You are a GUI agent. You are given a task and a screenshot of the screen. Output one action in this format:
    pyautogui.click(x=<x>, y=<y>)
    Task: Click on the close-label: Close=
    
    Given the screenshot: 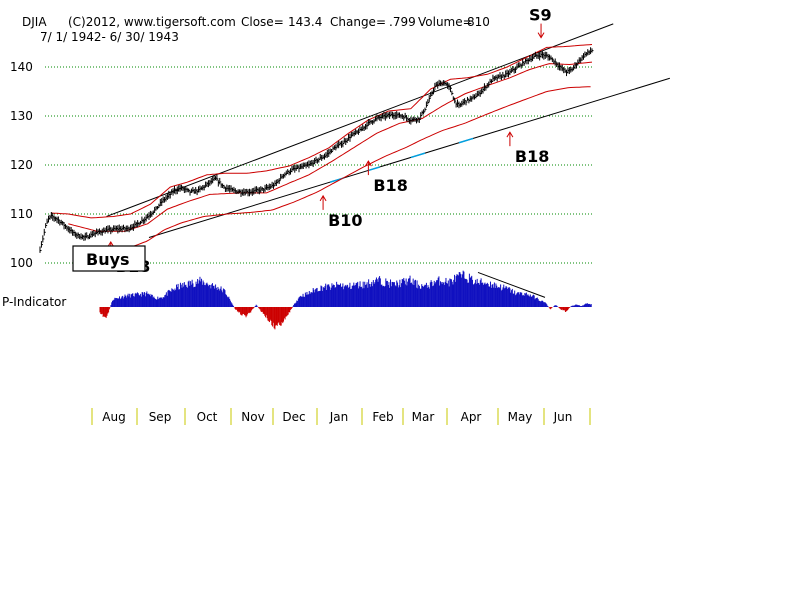 What is the action you would take?
    pyautogui.click(x=262, y=22)
    